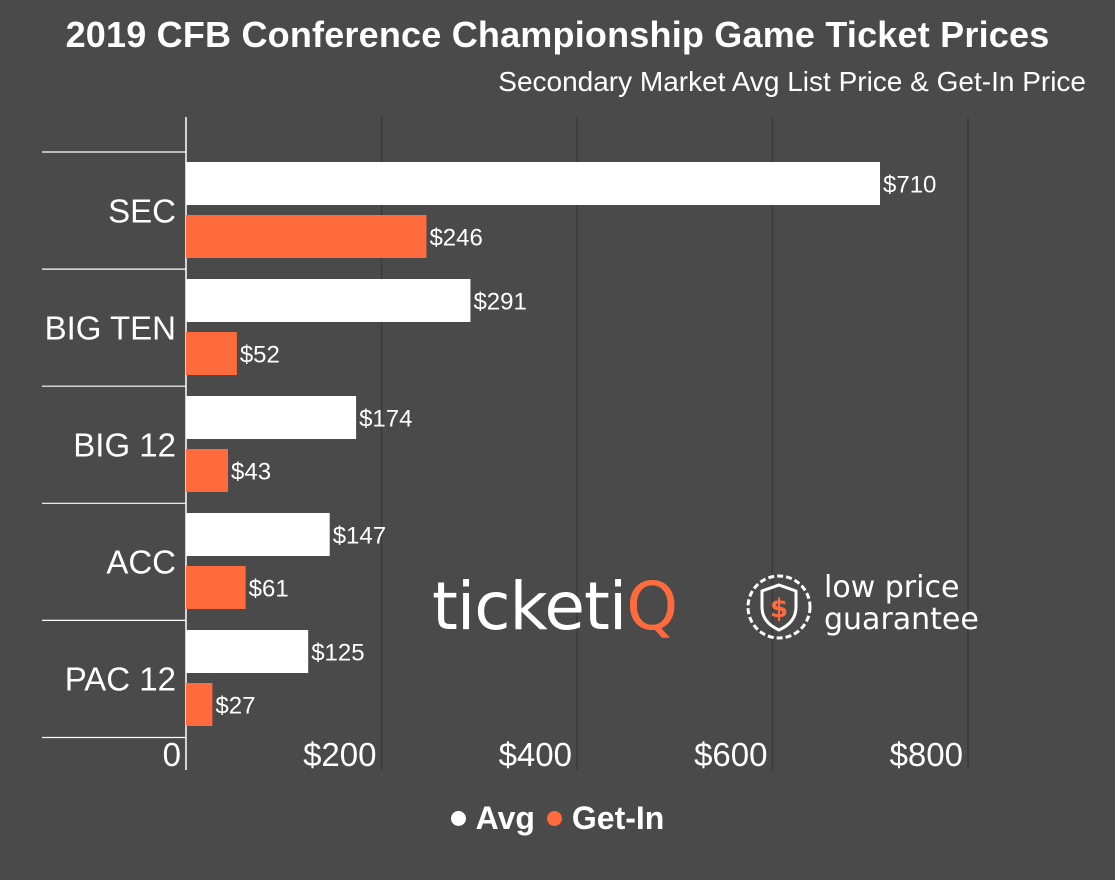 This screenshot has height=880, width=1115. I want to click on data-label: $246, so click(455, 238).